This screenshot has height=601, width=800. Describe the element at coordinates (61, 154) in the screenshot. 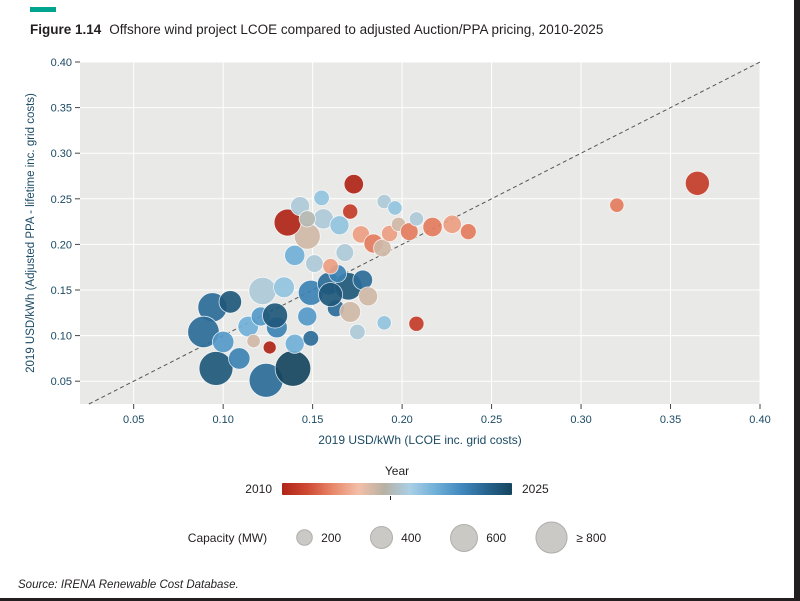

I see `y-tick-label: 0.30` at that location.